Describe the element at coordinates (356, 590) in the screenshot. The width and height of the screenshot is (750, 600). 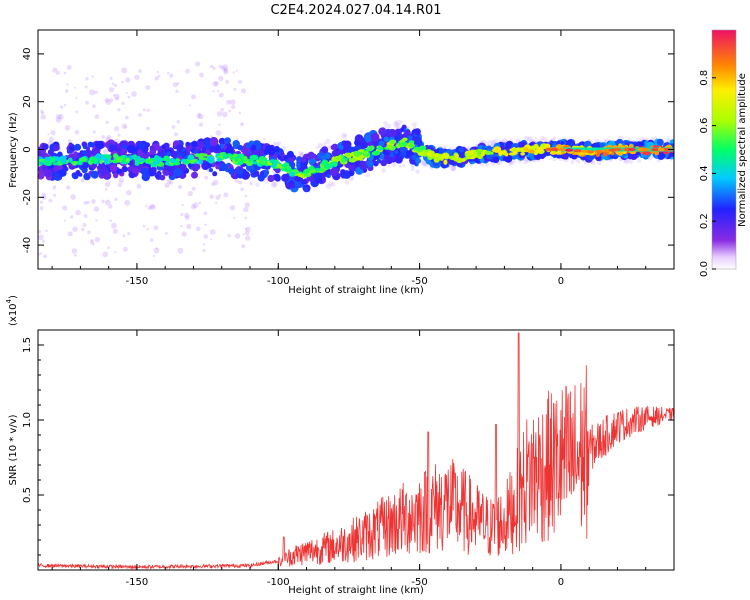
I see `snr-x-axis-label: Height of straight line (km)` at that location.